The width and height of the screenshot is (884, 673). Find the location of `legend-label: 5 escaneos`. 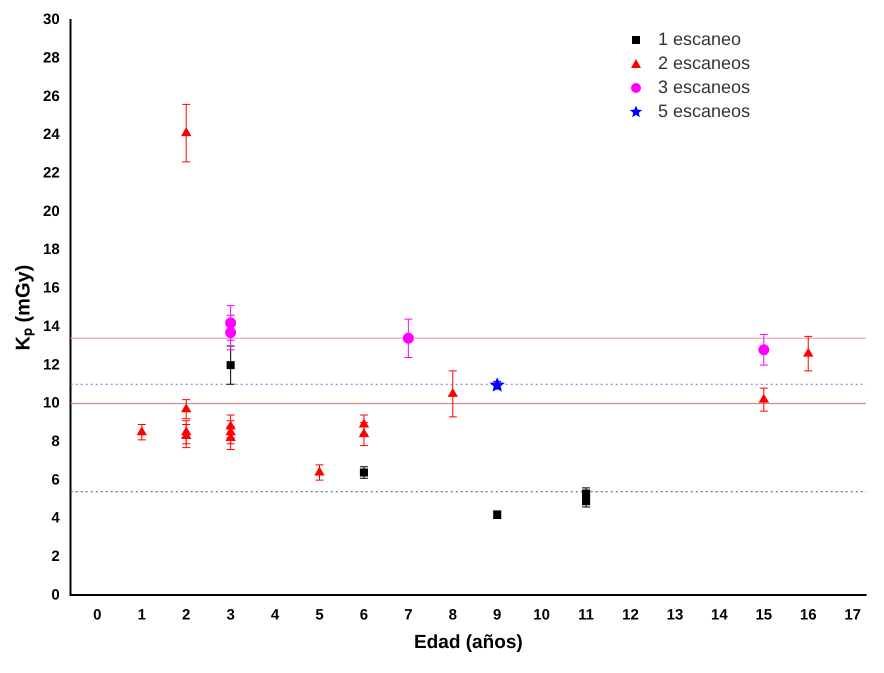

legend-label: 5 escaneos is located at coordinates (704, 110).